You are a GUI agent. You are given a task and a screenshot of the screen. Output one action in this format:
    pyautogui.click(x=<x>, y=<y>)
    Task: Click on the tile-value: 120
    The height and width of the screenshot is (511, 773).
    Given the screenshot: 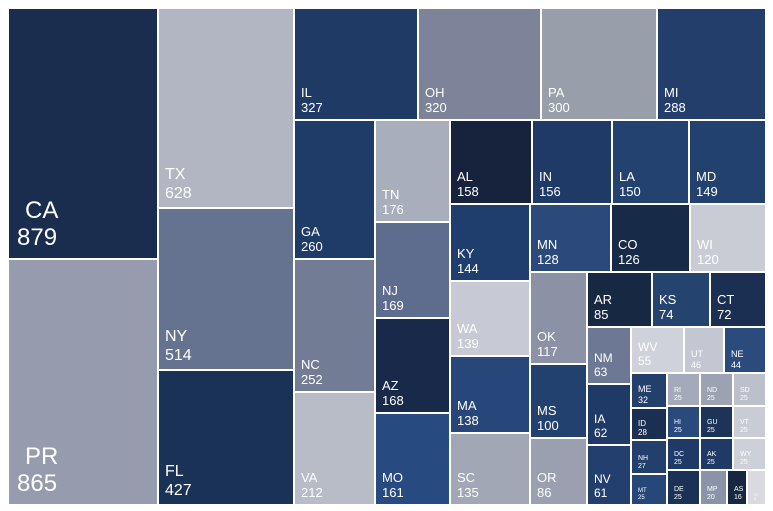 What is the action you would take?
    pyautogui.click(x=708, y=260)
    